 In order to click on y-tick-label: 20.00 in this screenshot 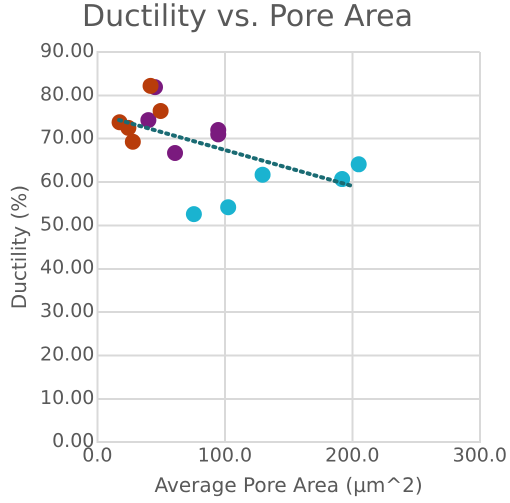, I will do `click(67, 354)`.